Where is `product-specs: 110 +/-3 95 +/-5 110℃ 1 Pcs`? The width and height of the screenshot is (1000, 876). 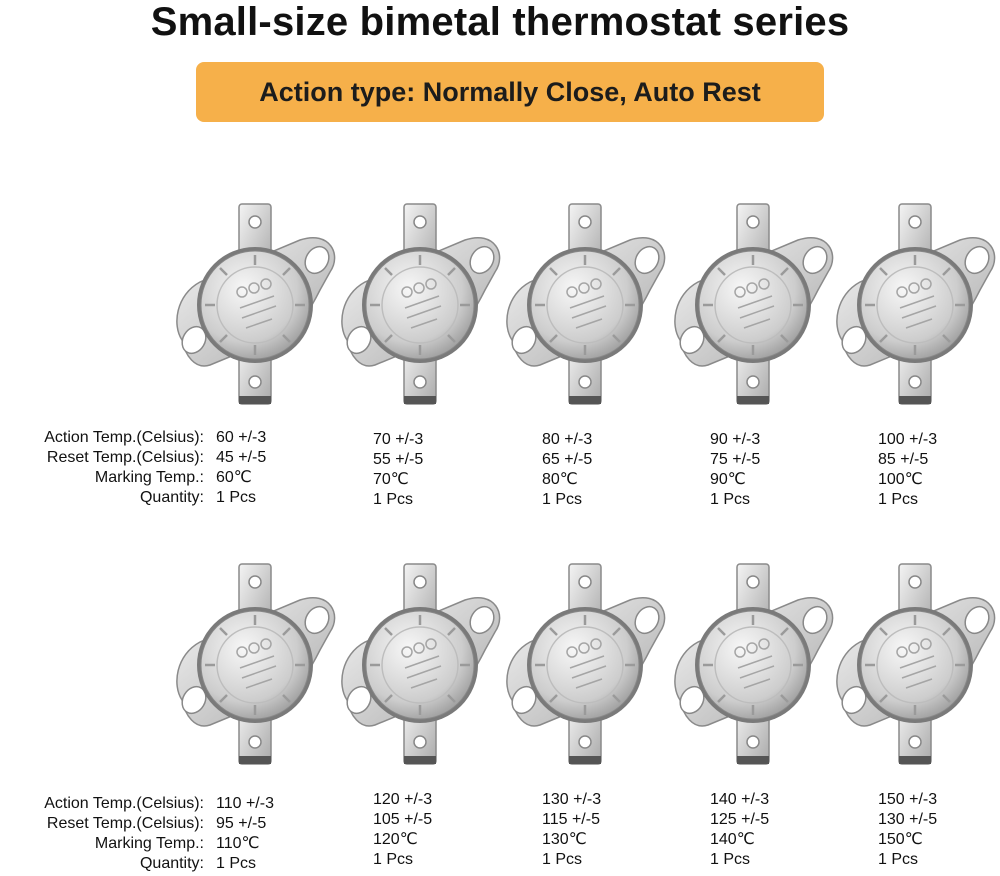
product-specs: 110 +/-3 95 +/-5 110℃ 1 Pcs is located at coordinates (245, 834).